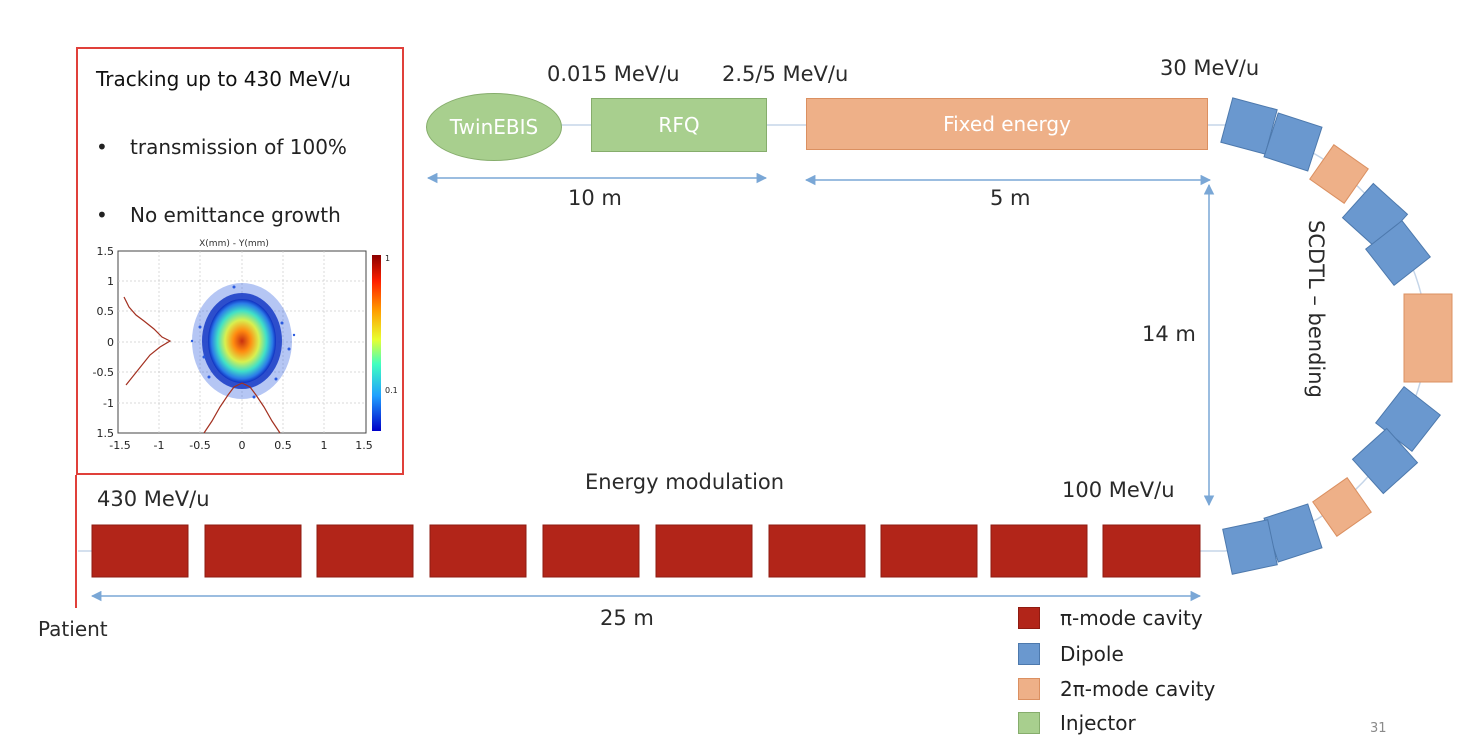  What do you see at coordinates (108, 403) in the screenshot?
I see `y-tick: -1` at bounding box center [108, 403].